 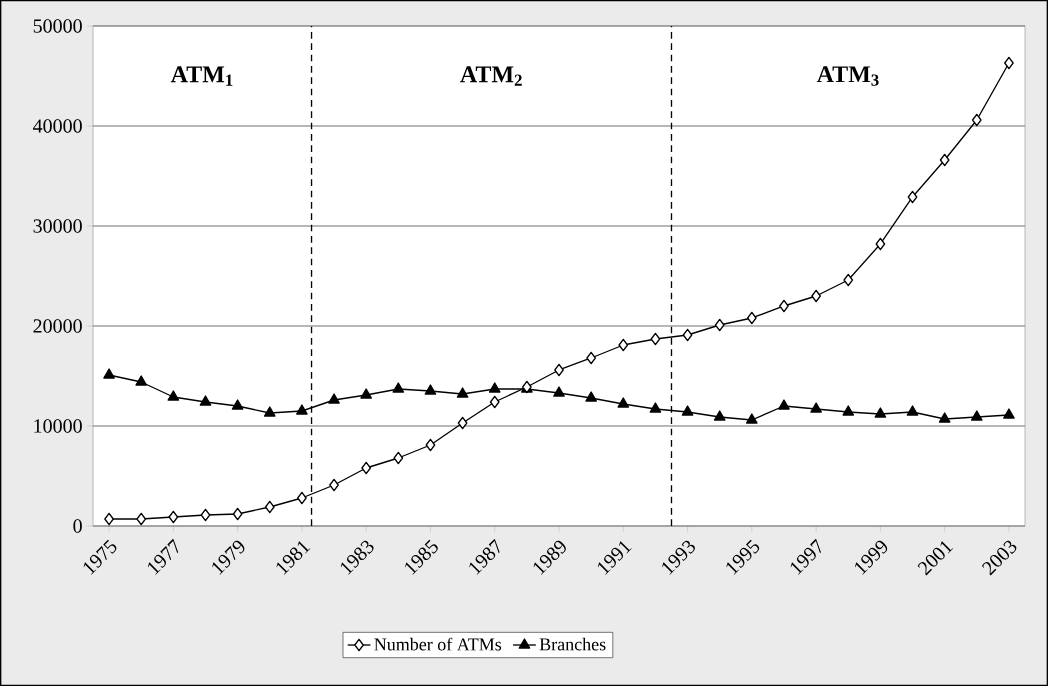 I want to click on annotation: ATM$_{2}$, so click(x=491, y=76).